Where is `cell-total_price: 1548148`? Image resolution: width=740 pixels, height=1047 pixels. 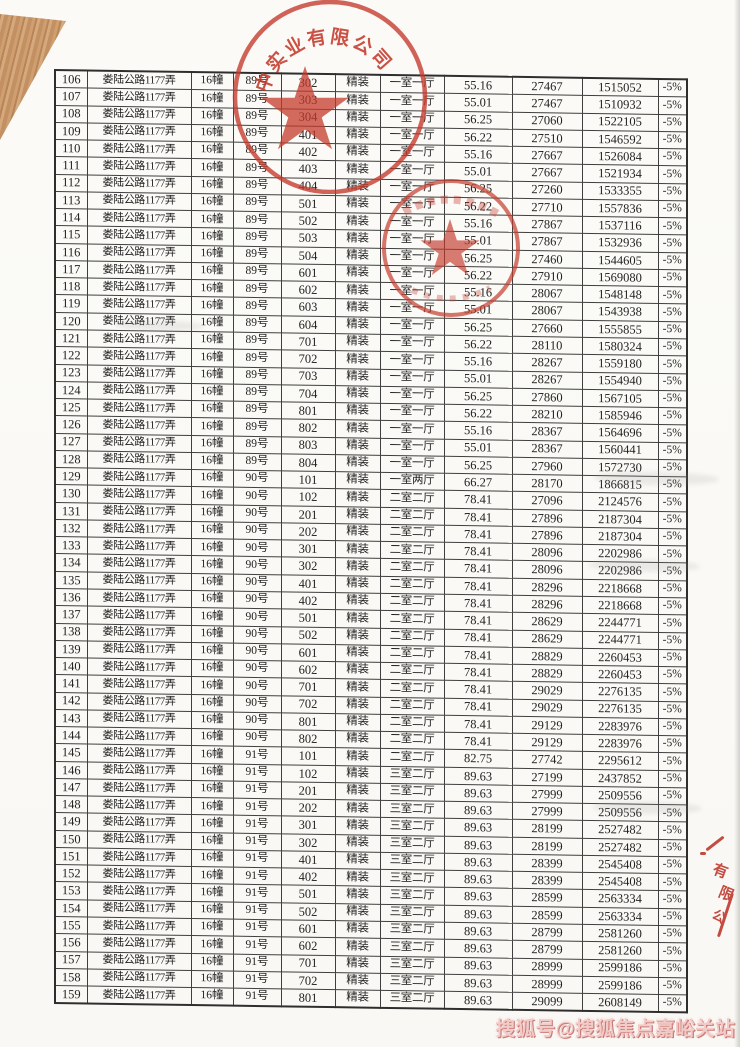 cell-total_price: 1548148 is located at coordinates (620, 294).